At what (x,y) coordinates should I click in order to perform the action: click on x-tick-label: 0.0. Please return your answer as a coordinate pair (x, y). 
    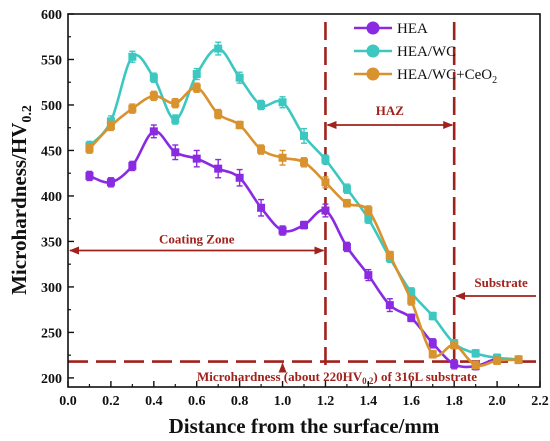
    Looking at the image, I should click on (68, 401).